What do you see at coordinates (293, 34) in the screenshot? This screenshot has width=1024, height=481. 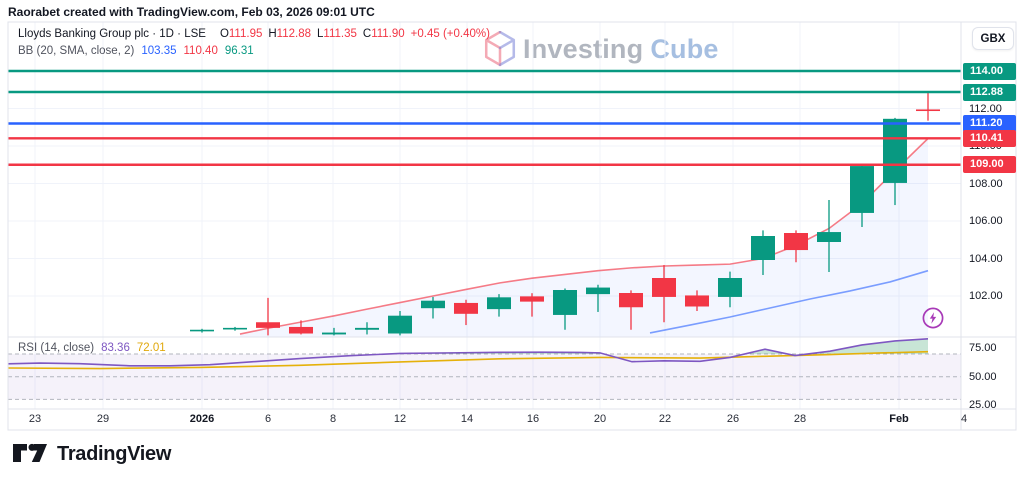 I see `high-value: 112.88` at bounding box center [293, 34].